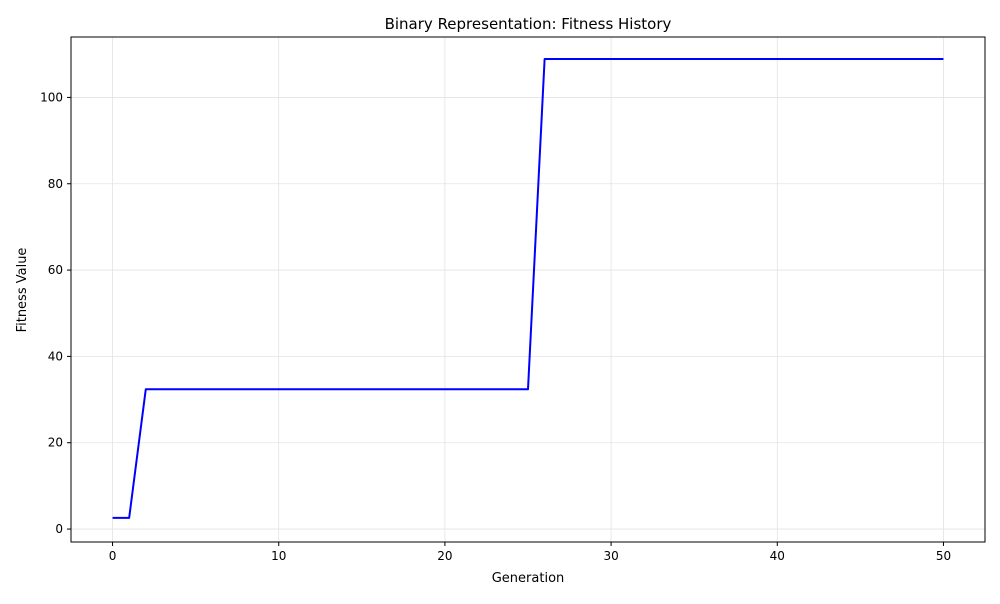  Describe the element at coordinates (528, 24) in the screenshot. I see `chart-title: Binary Representation: Fitness History` at that location.